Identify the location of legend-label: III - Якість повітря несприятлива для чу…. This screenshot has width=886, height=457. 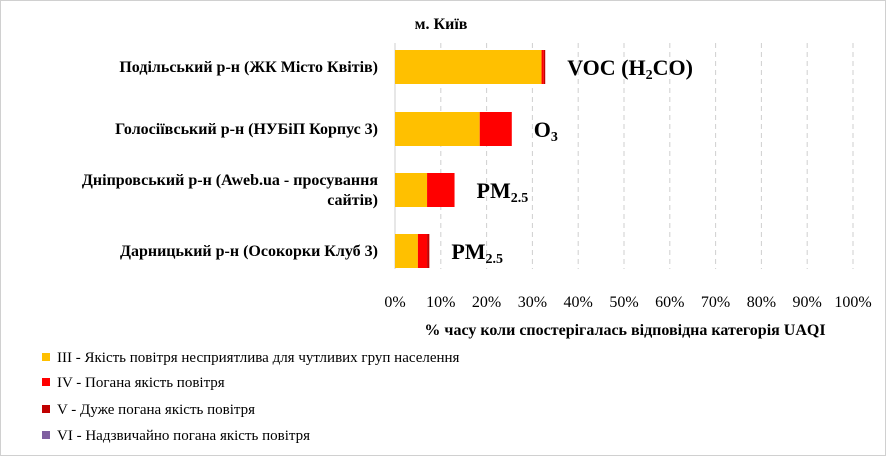
(258, 358).